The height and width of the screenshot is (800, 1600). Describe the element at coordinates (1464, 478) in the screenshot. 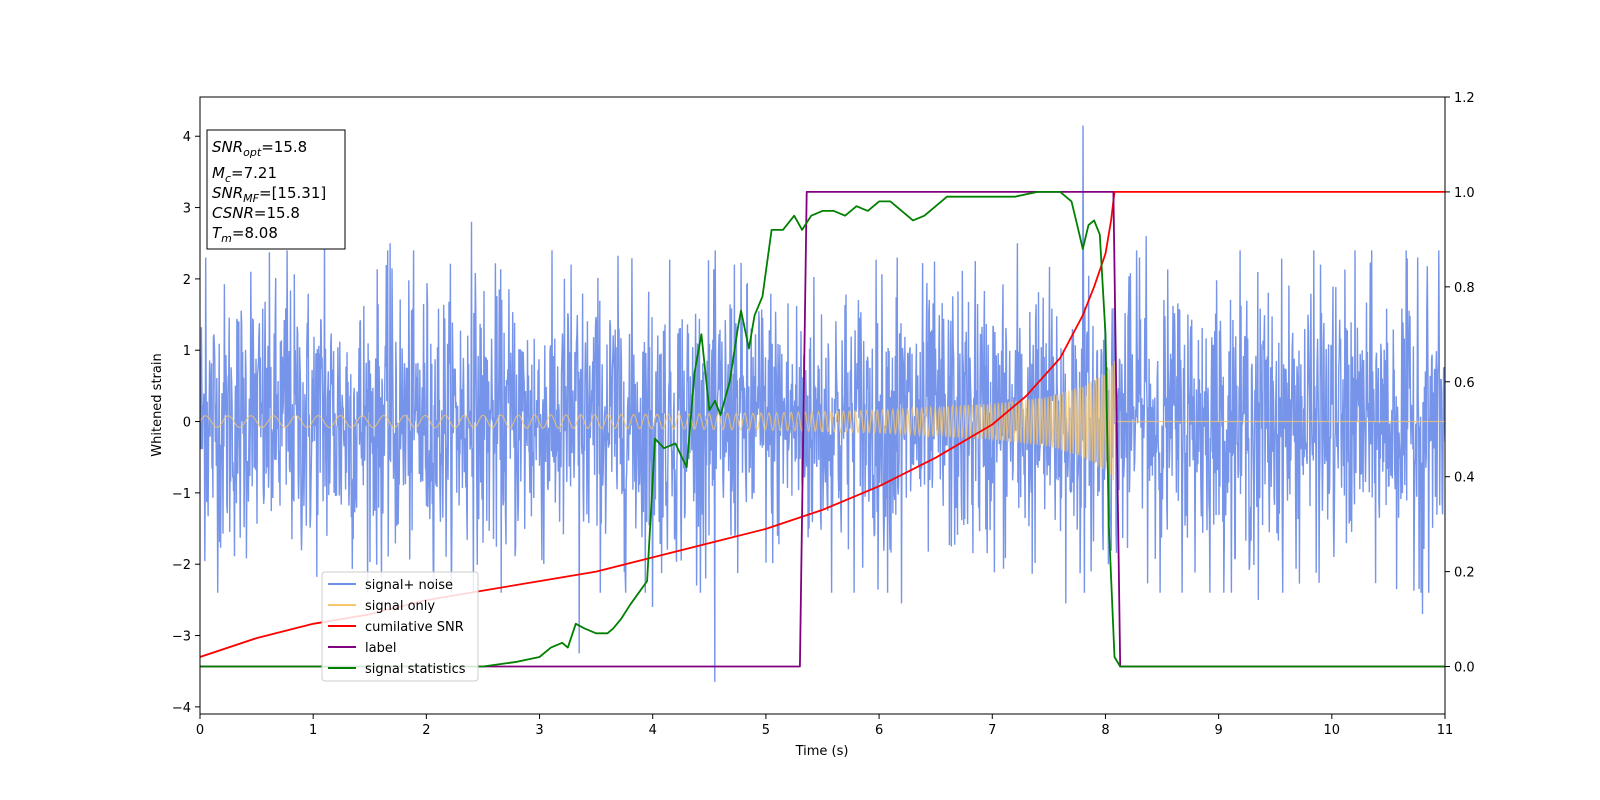

I see `y2-tick-label: 0.4` at that location.